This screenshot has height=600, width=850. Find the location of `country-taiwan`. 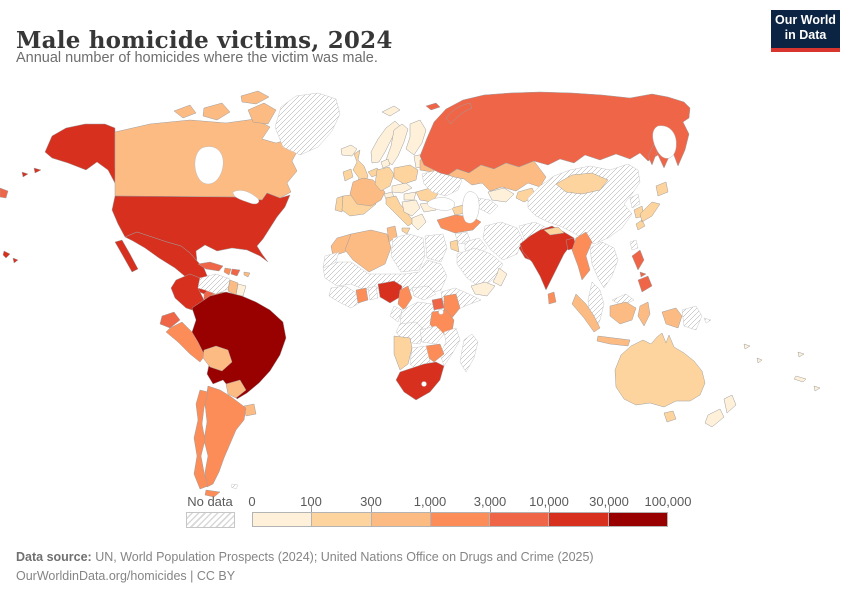

country-taiwan is located at coordinates (634, 245).